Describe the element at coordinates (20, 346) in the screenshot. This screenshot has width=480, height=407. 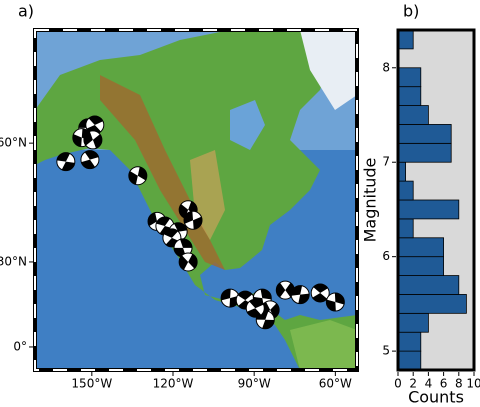
I see `y-tick-label: 0°` at that location.